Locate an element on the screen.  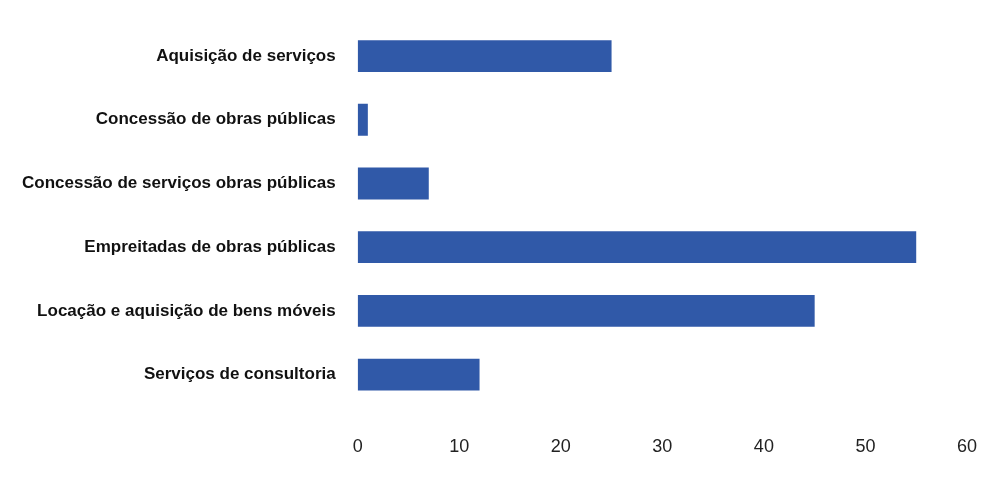
y-tick-label: Concessão de obras públicas is located at coordinates (215, 119).